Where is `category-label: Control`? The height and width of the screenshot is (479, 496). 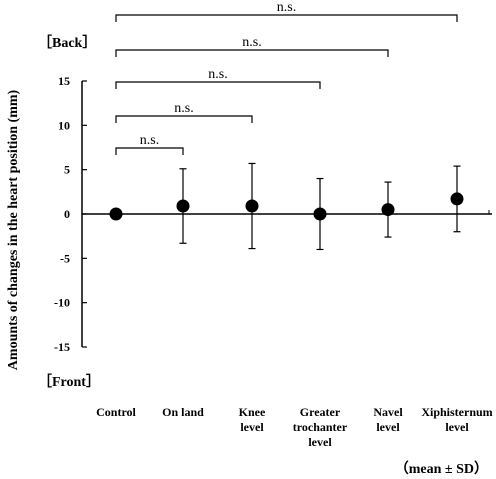 category-label: Control is located at coordinates (116, 412).